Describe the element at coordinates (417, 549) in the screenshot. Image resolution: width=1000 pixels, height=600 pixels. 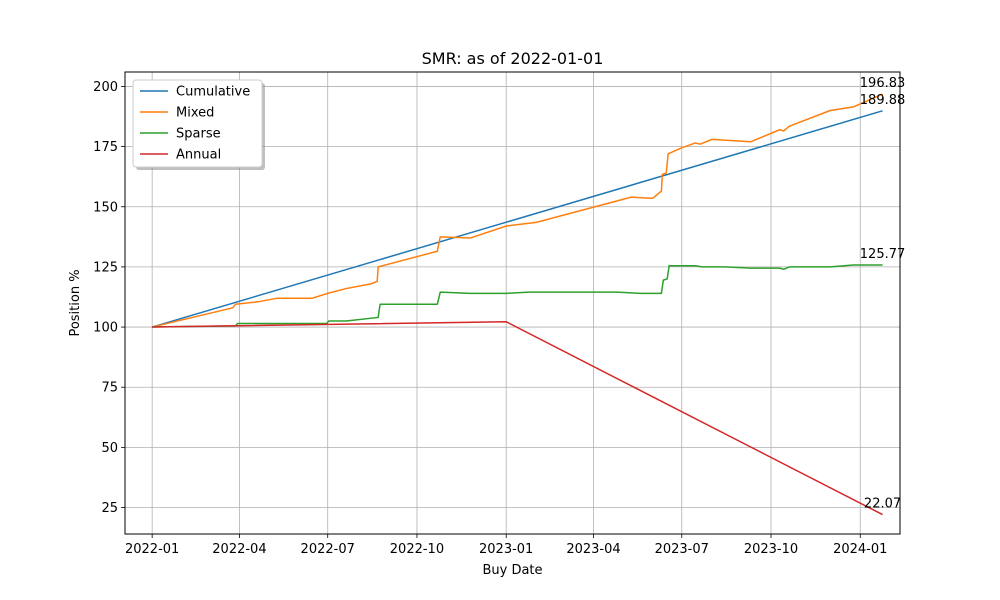
I see `x-tick-label: 2022-10` at that location.